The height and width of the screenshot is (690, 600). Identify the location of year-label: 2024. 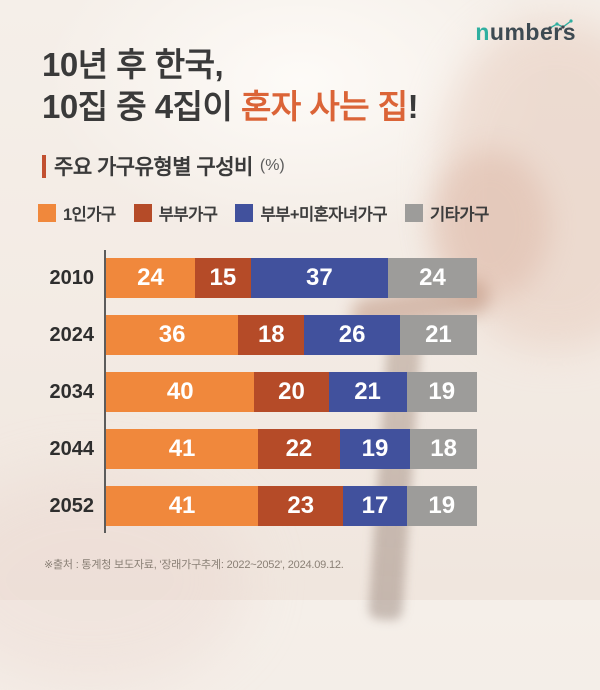
(72, 334).